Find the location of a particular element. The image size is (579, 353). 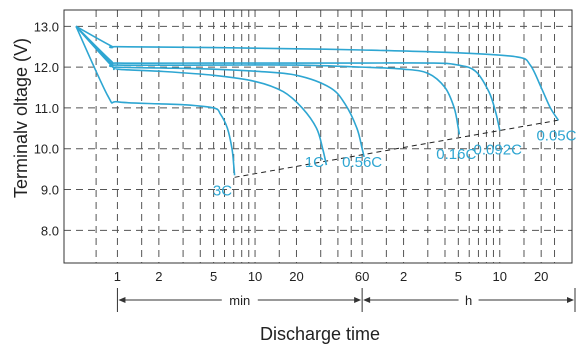

series-label-0_16c: 0.16C is located at coordinates (456, 154).